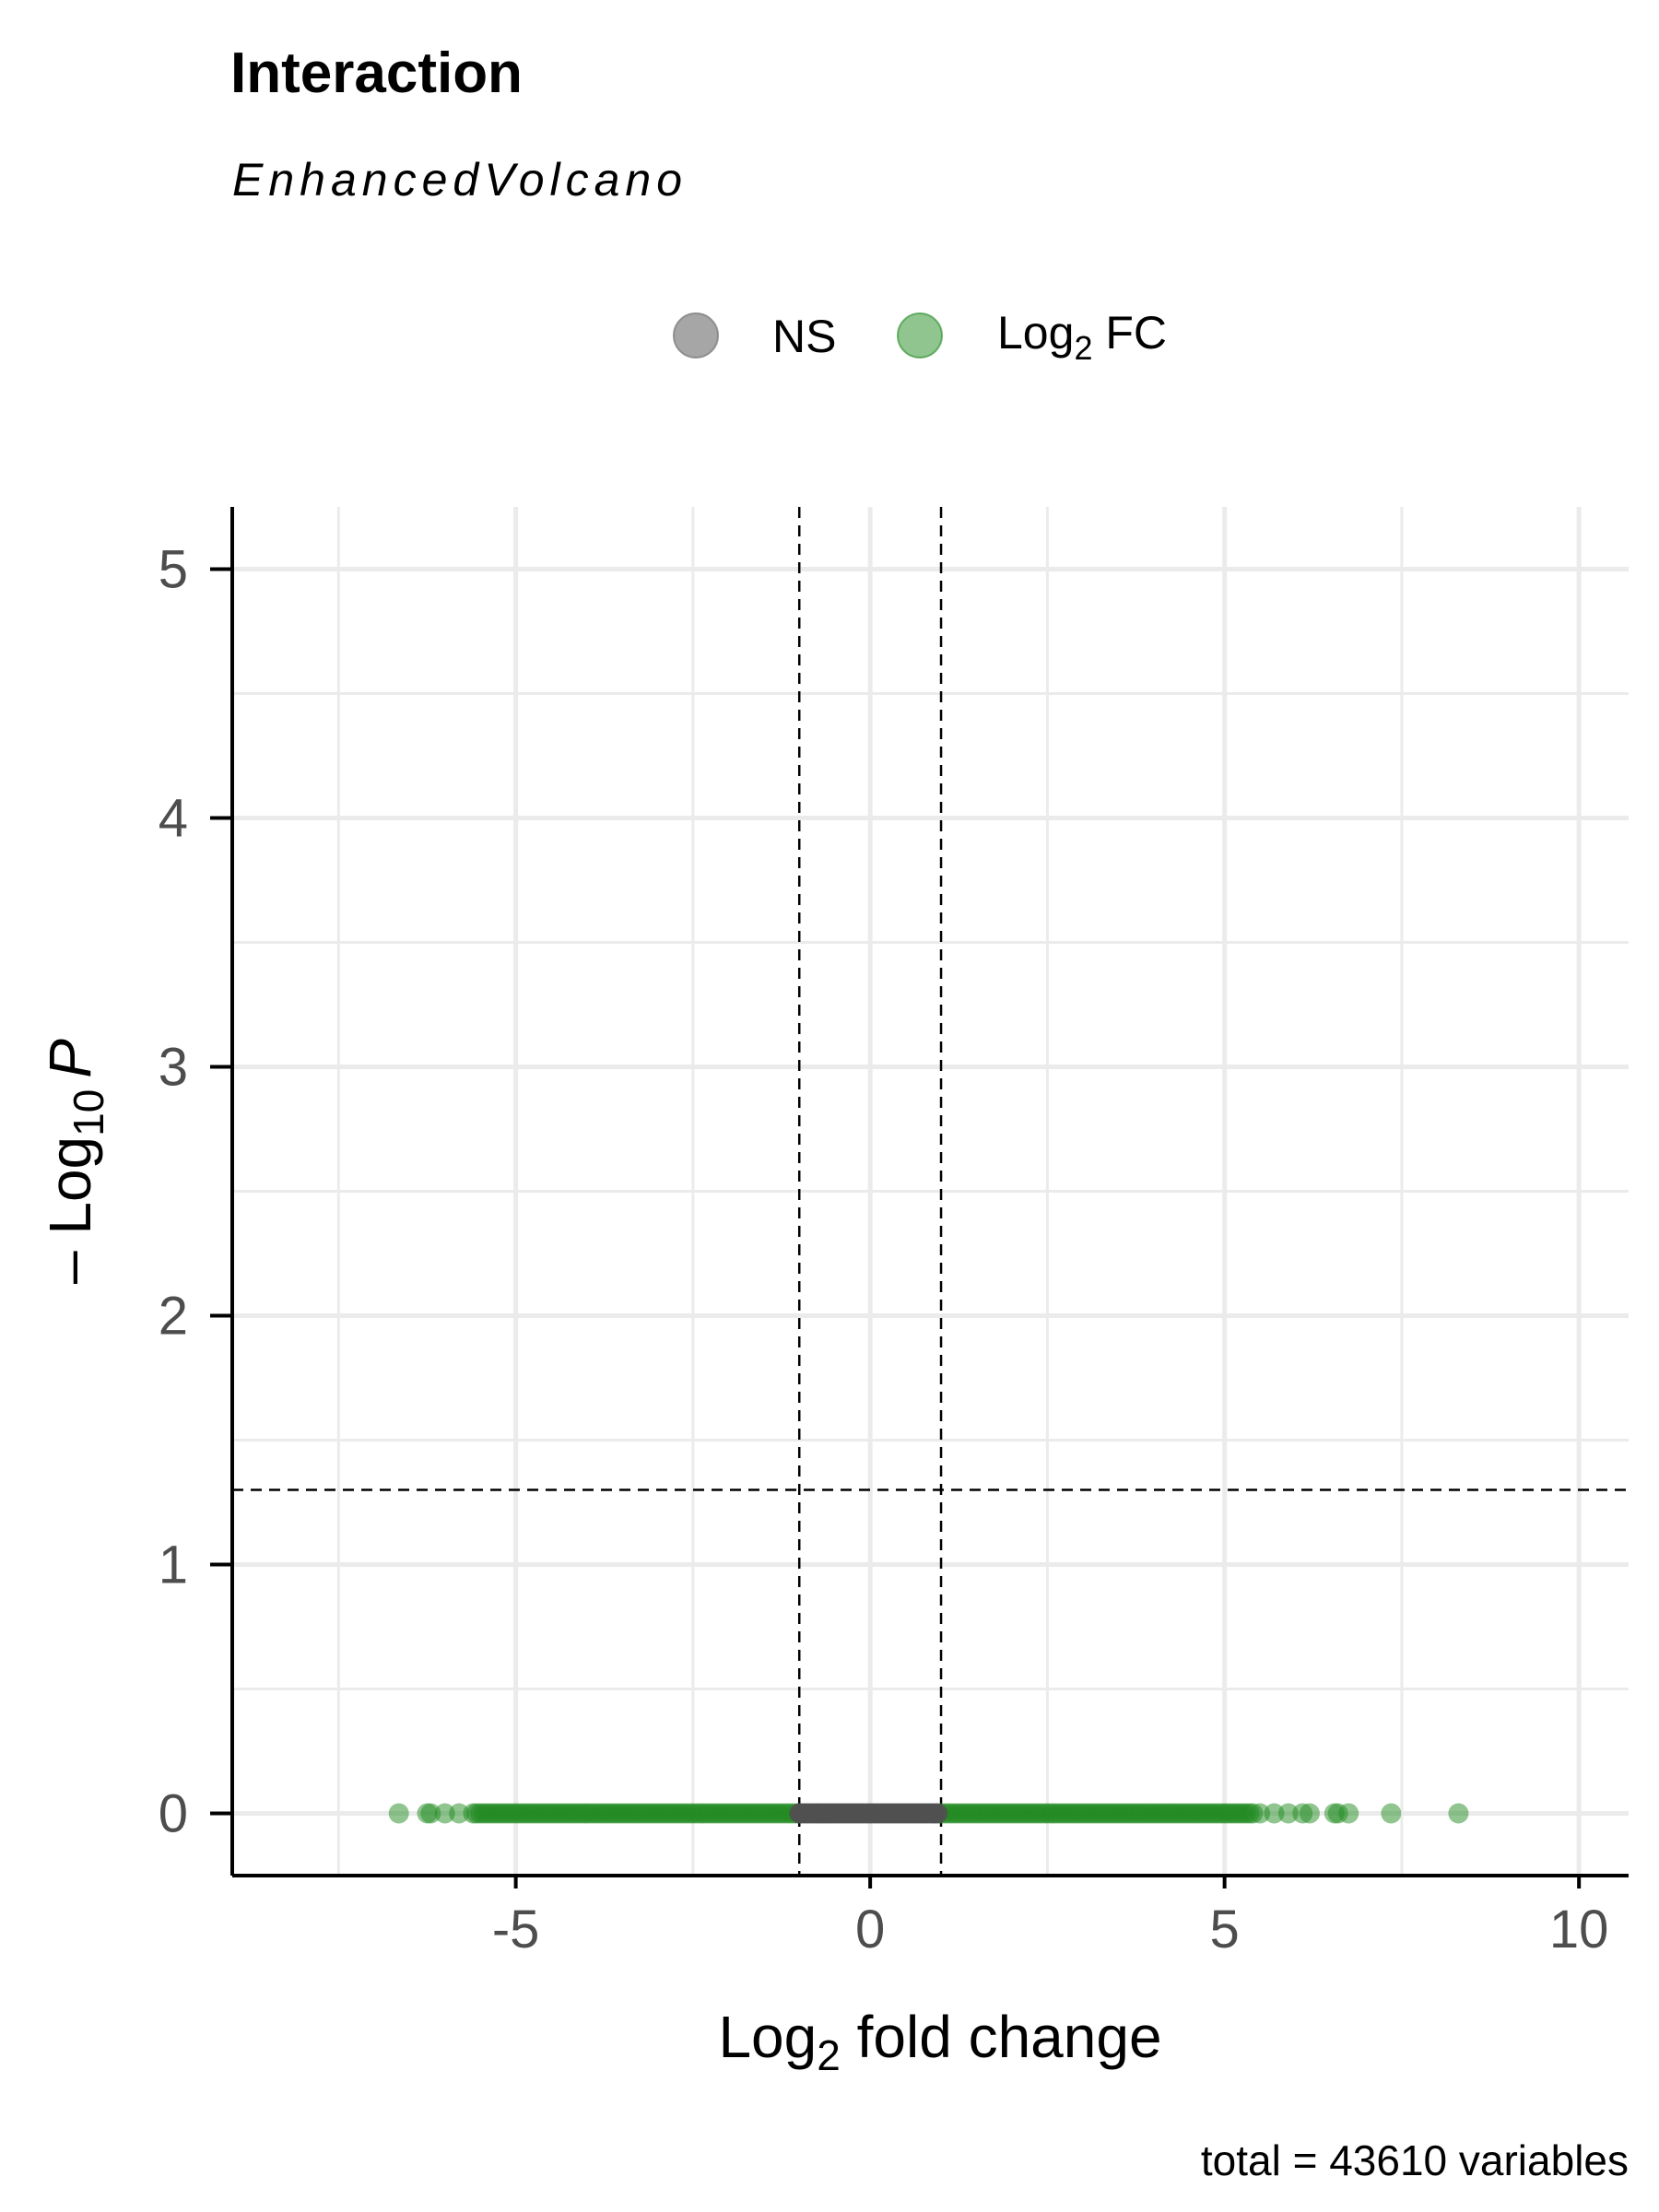 Image resolution: width=1659 pixels, height=2212 pixels. I want to click on x-tick-label: -5, so click(516, 1929).